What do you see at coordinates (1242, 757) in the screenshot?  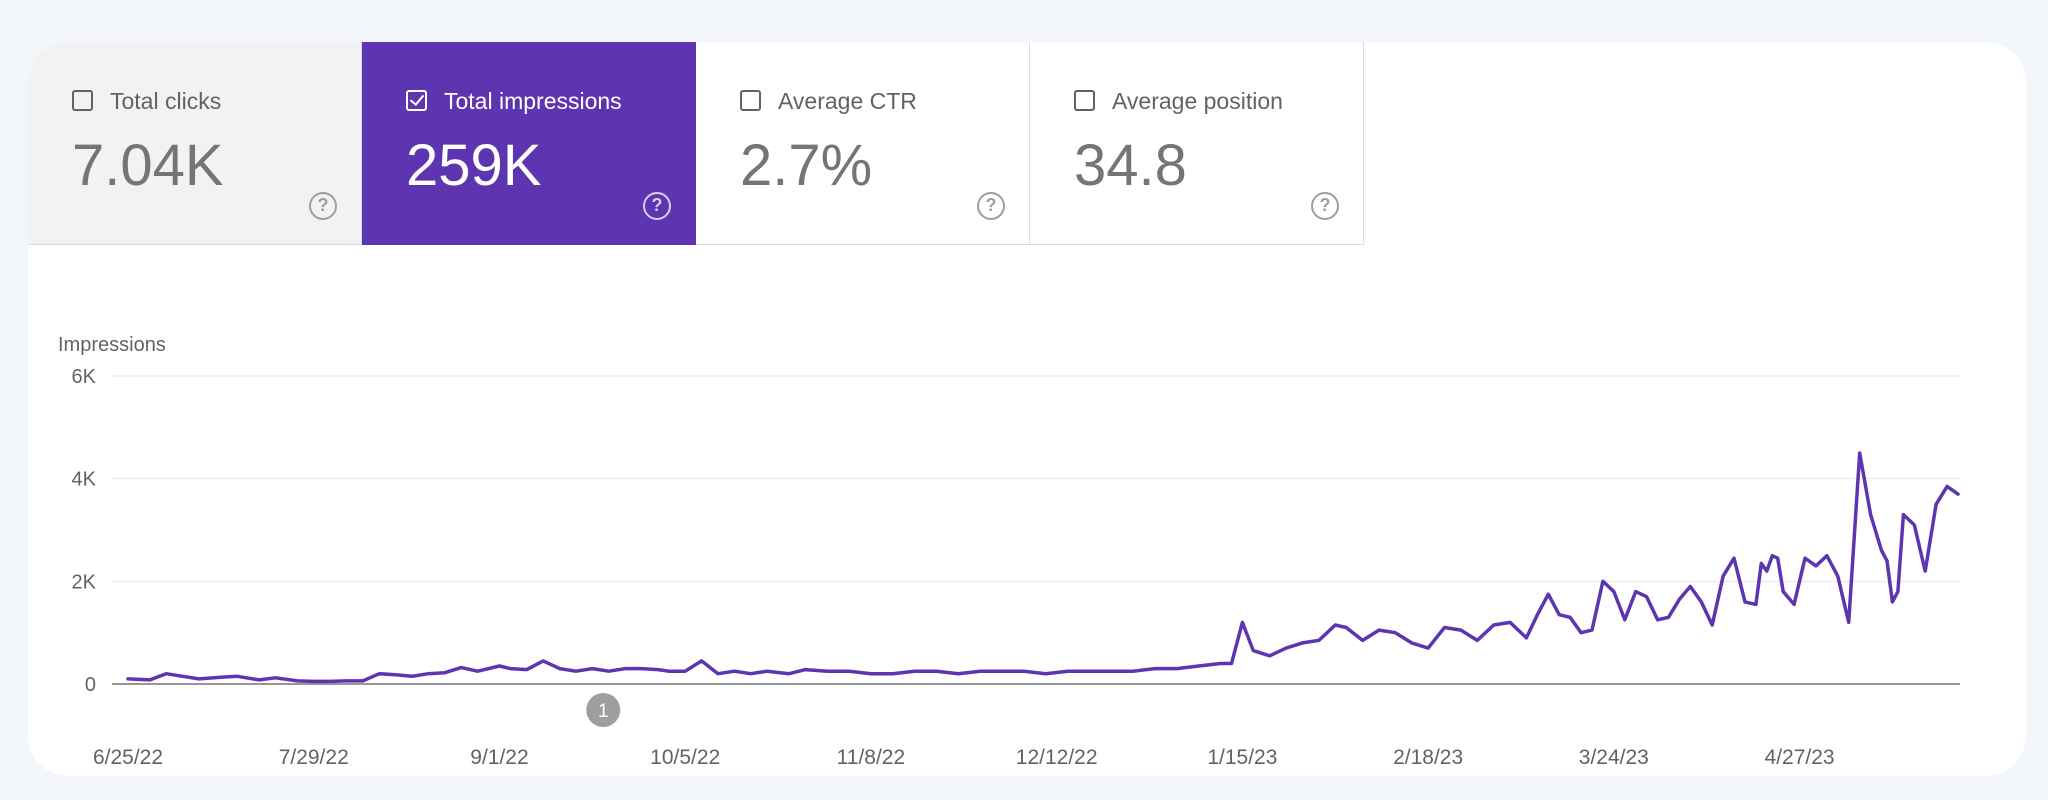 I see `x-tick-label: 1/15/23` at bounding box center [1242, 757].